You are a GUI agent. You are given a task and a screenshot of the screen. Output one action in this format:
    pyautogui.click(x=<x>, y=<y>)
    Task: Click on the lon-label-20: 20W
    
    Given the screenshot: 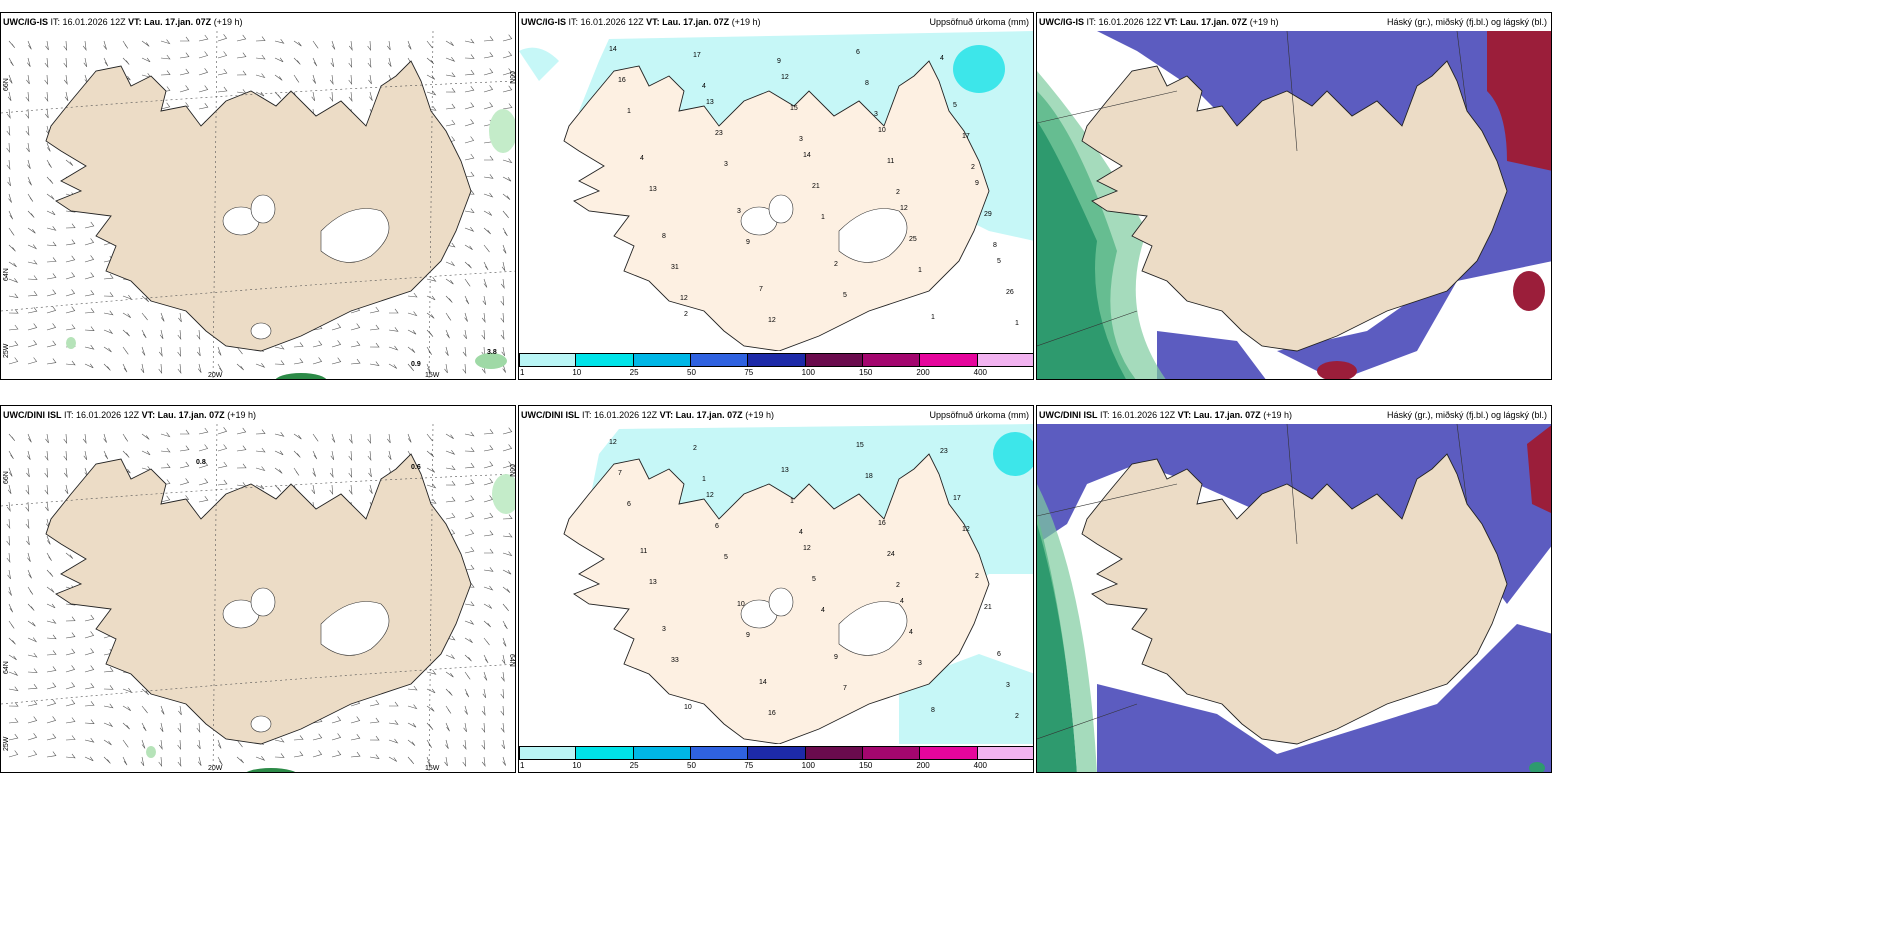 What is the action you would take?
    pyautogui.click(x=215, y=768)
    